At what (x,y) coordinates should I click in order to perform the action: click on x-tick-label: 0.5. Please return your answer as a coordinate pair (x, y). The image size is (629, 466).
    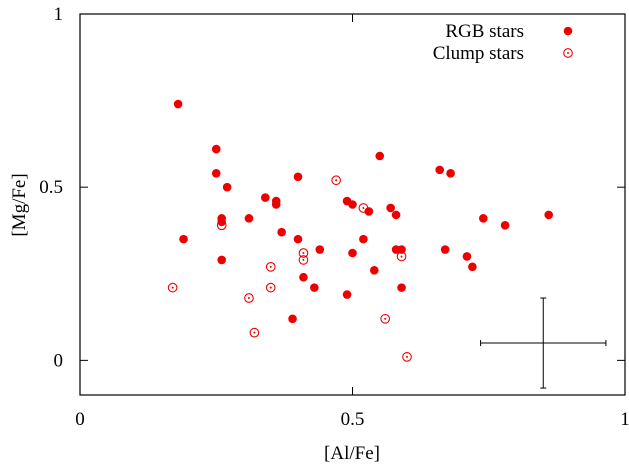
    Looking at the image, I should click on (353, 419).